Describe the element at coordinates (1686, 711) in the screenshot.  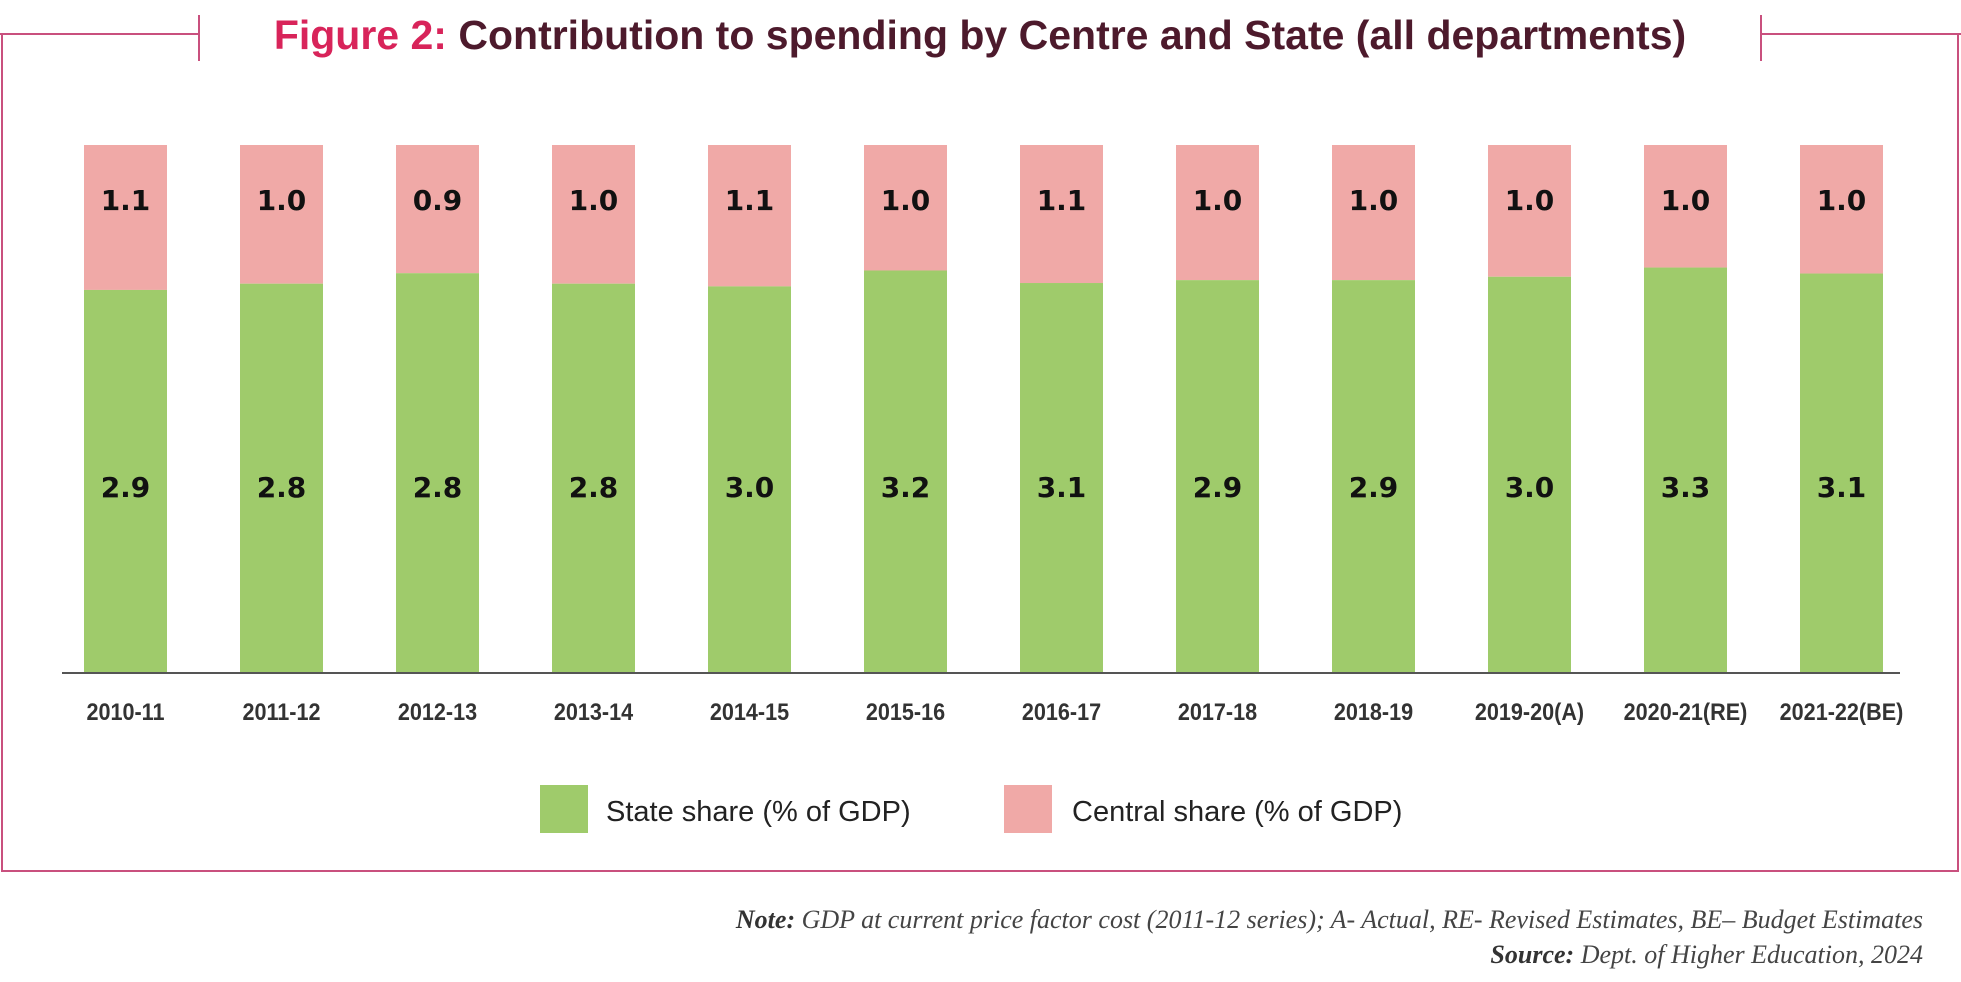
I see `x-tick-label: 2020-21(RE)` at that location.